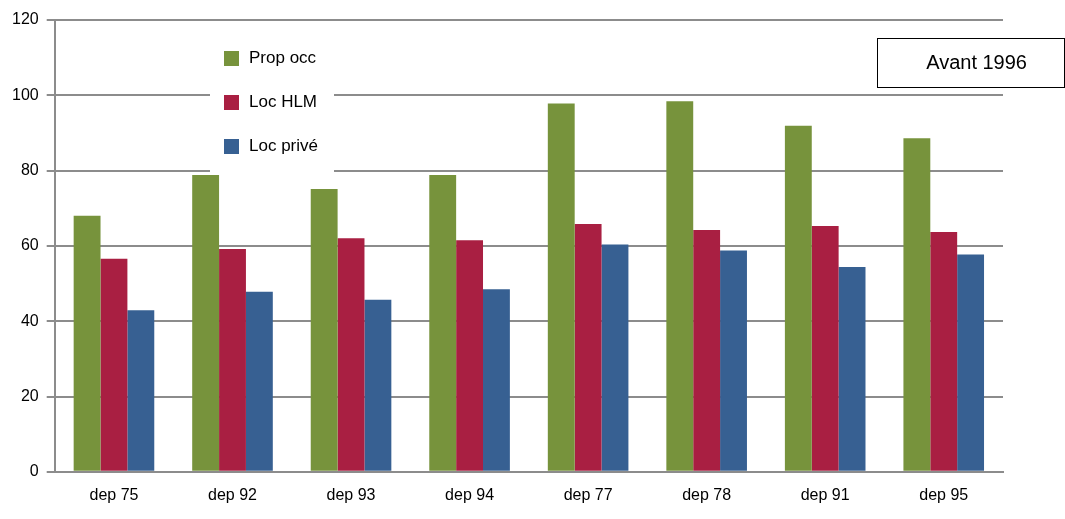 The width and height of the screenshot is (1065, 519). I want to click on x-tick-label: dep 95, so click(944, 494).